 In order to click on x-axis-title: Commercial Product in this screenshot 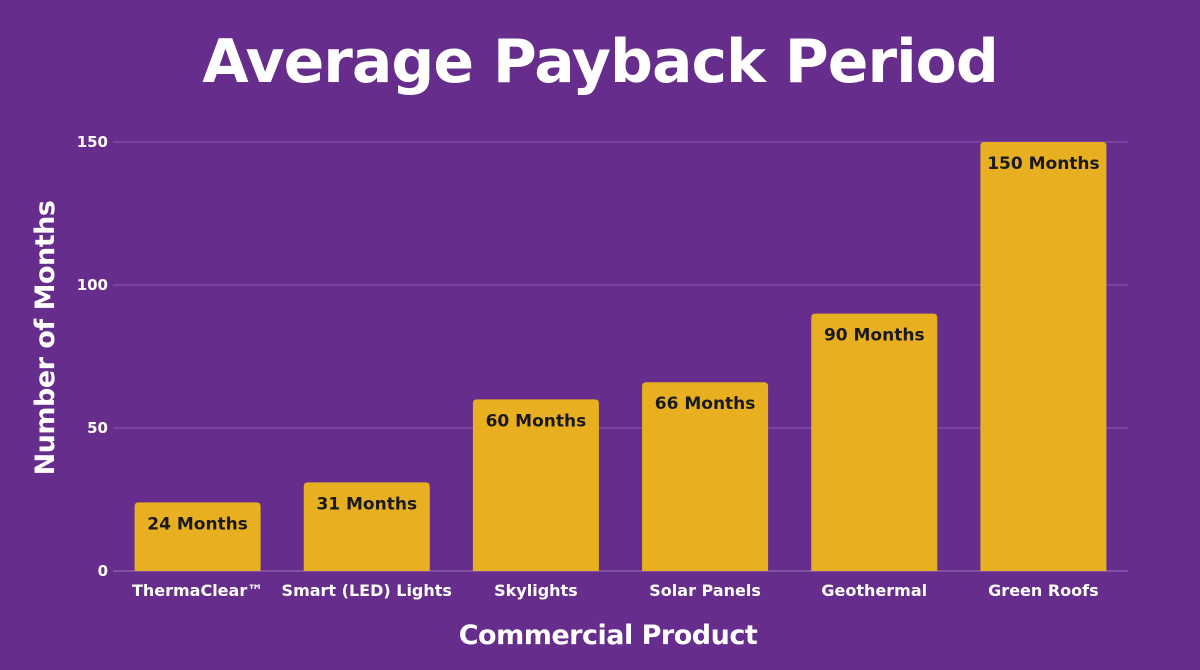, I will do `click(608, 635)`.